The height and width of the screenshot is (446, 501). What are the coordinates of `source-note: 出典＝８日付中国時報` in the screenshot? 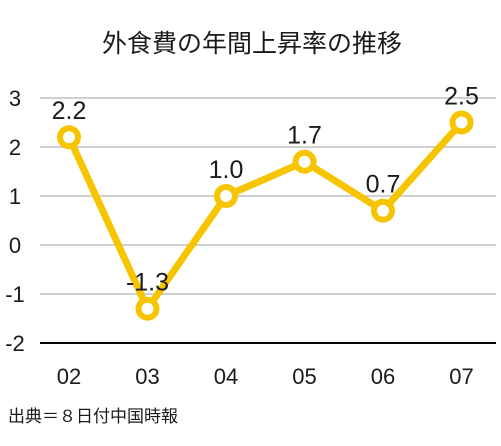 It's located at (93, 417).